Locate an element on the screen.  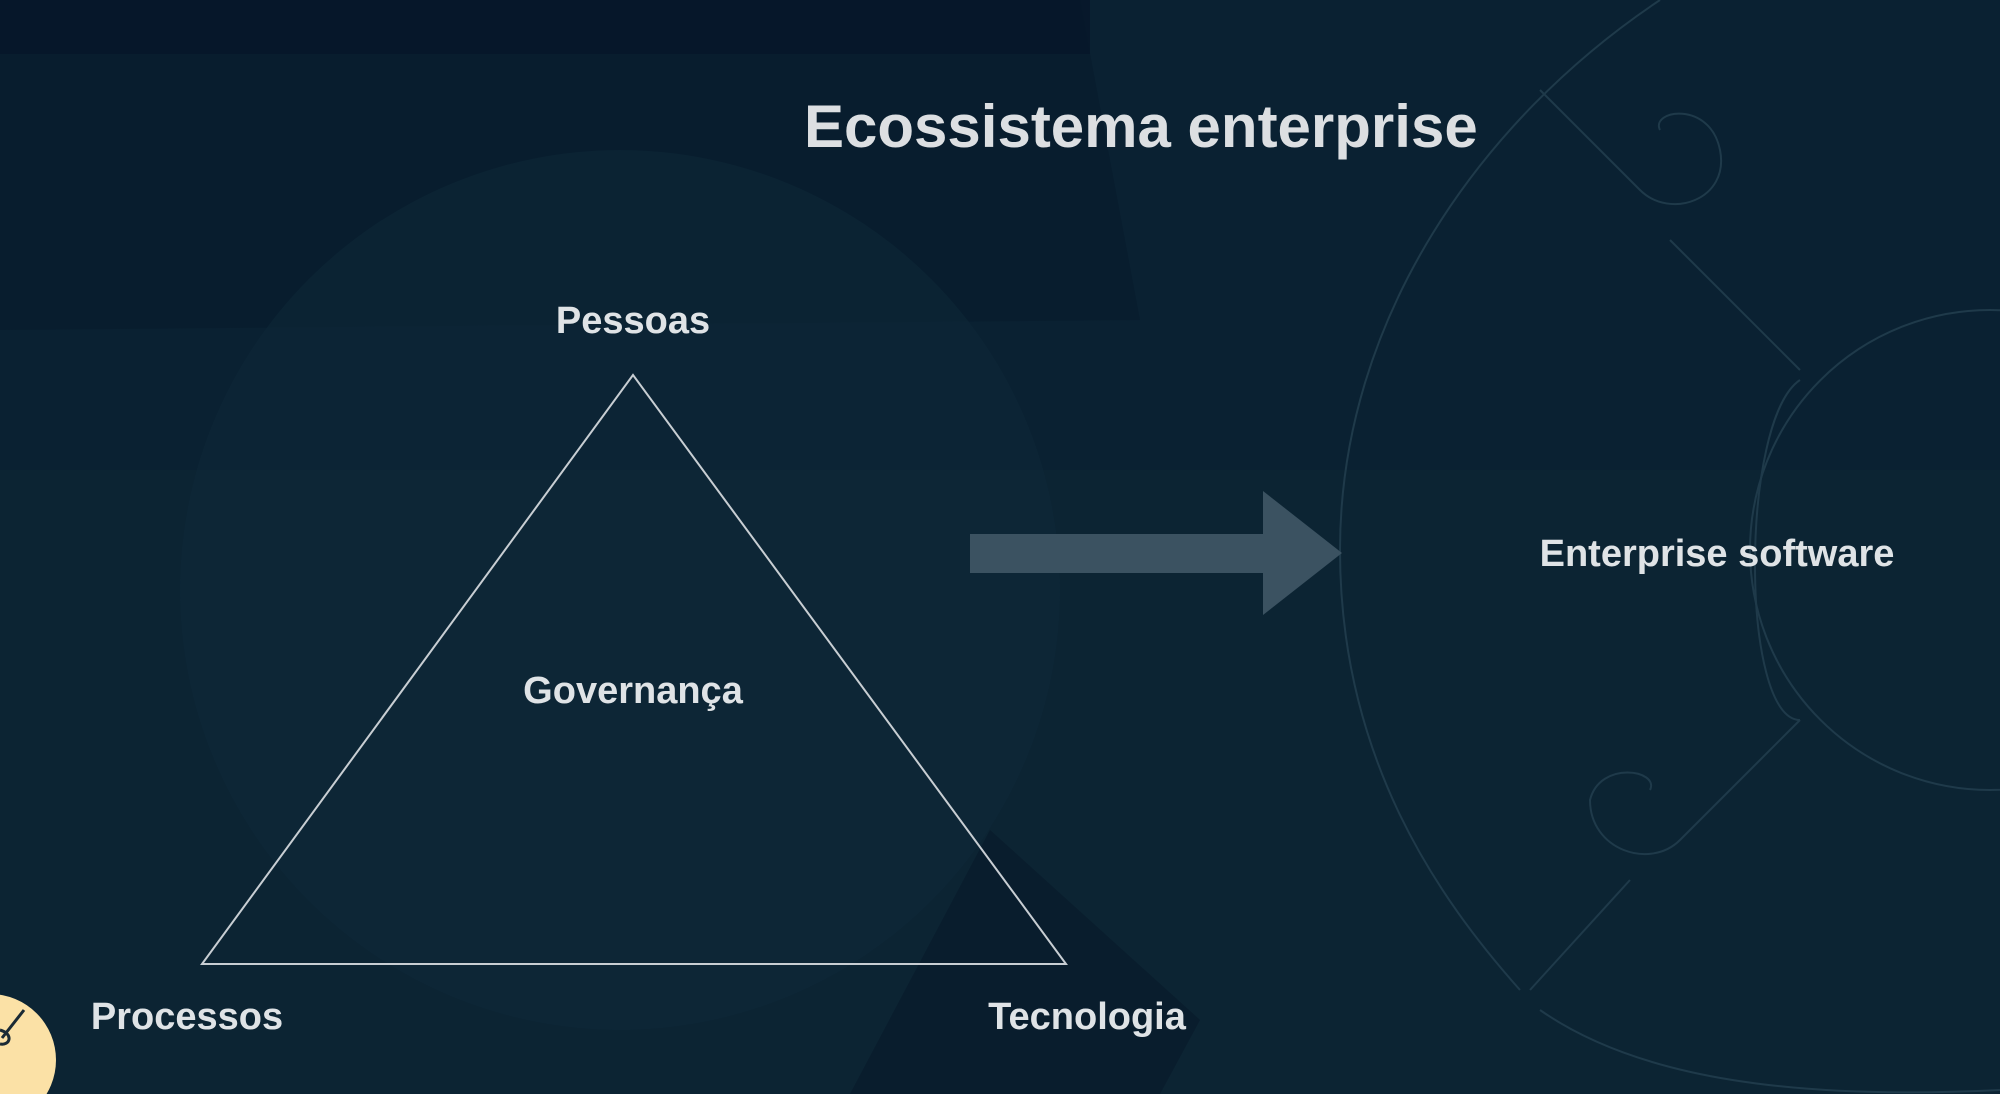
accent-mark is located at coordinates (13, 1027).